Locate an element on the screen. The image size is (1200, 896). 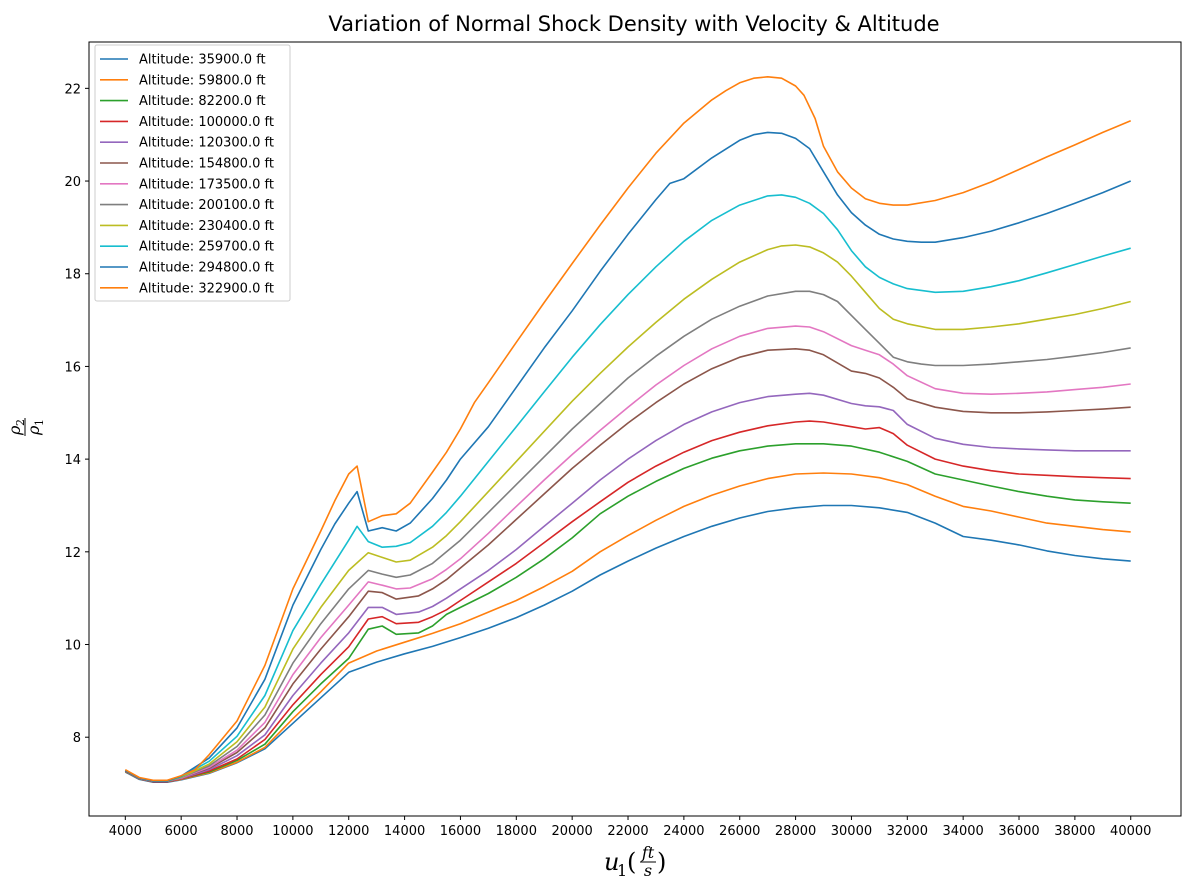
x-tick-label: 20000 is located at coordinates (571, 831).